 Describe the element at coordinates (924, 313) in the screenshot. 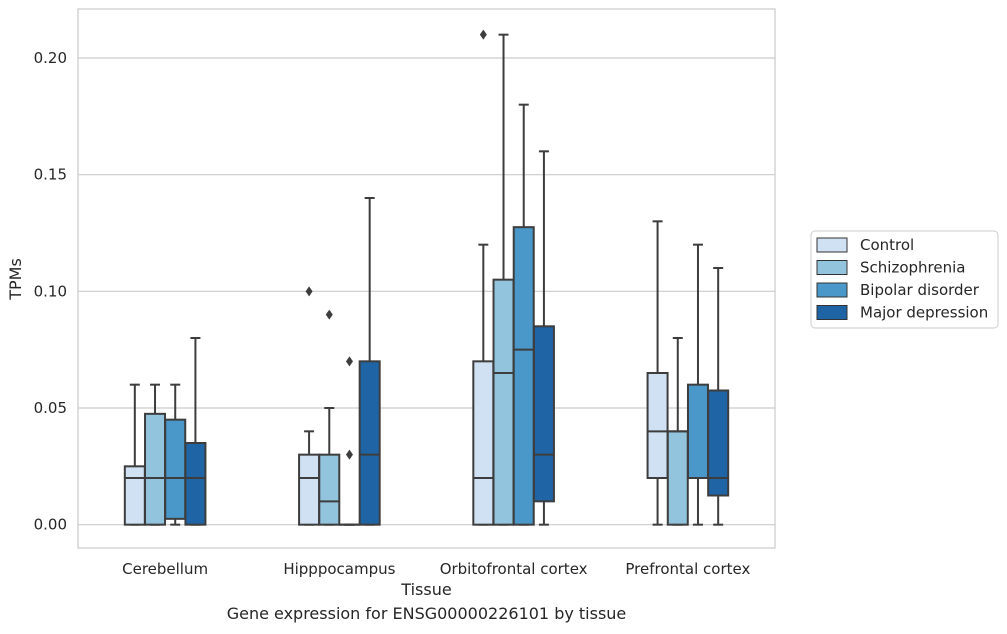

I see `legend-label: Major depression` at that location.